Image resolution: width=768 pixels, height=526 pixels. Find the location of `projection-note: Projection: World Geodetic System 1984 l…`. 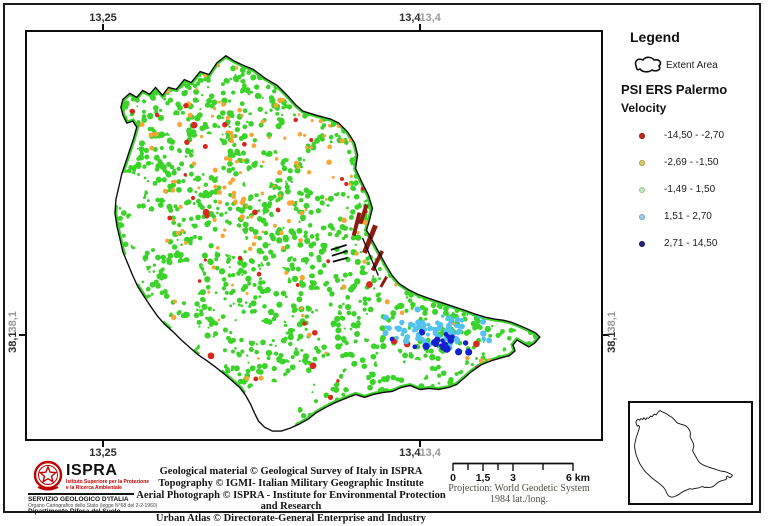

projection-note: Projection: World Geodetic System 1984 l… is located at coordinates (519, 494).